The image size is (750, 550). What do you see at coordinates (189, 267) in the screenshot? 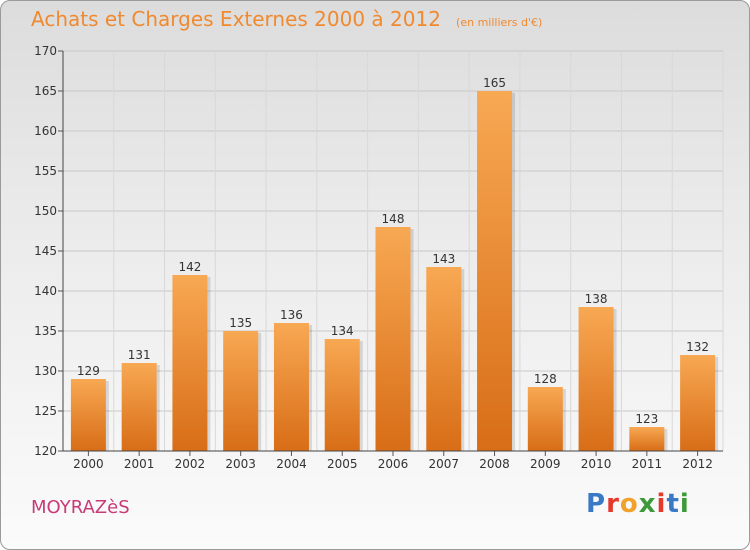
I see `data-label: 142` at bounding box center [189, 267].